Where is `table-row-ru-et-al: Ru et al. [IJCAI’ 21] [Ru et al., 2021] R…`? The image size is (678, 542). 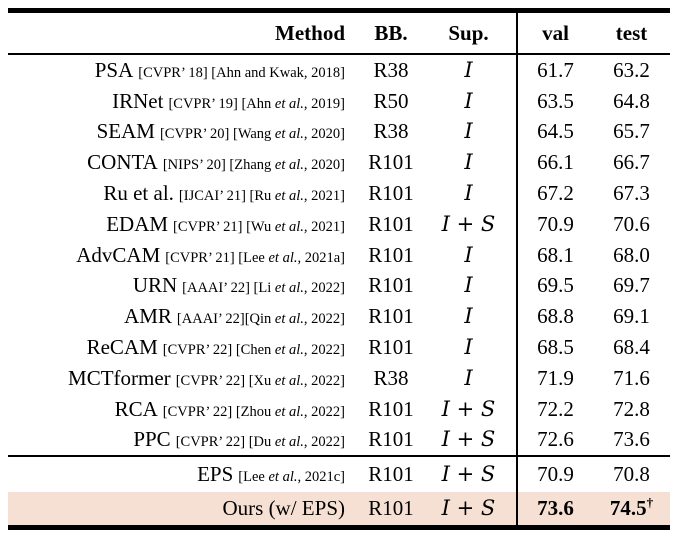
table-row-ru-et-al: Ru et al. [IJCAI’ 21] [Ru et al., 2021] R… is located at coordinates (339, 193).